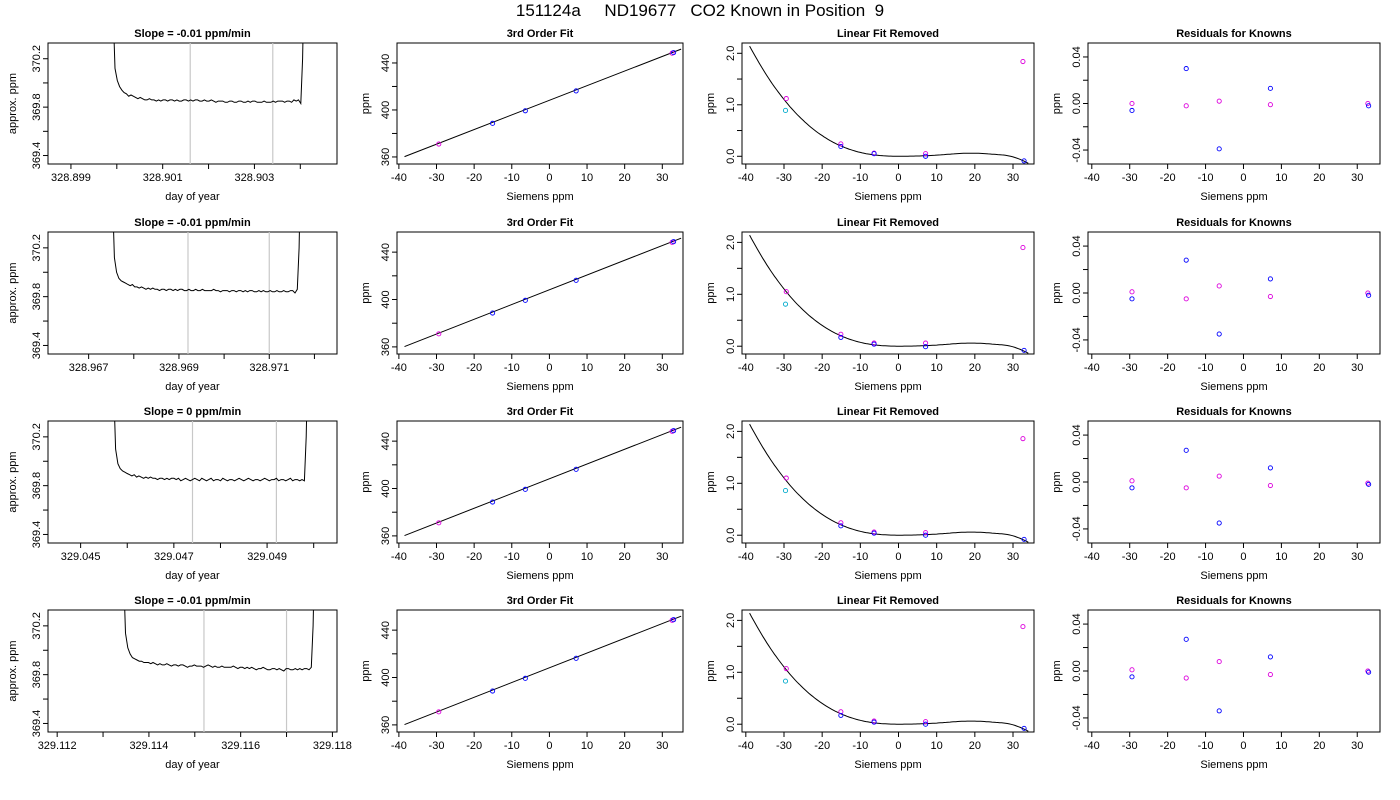 The image size is (1400, 800). I want to click on co2-trace-line, so click(211, 451).